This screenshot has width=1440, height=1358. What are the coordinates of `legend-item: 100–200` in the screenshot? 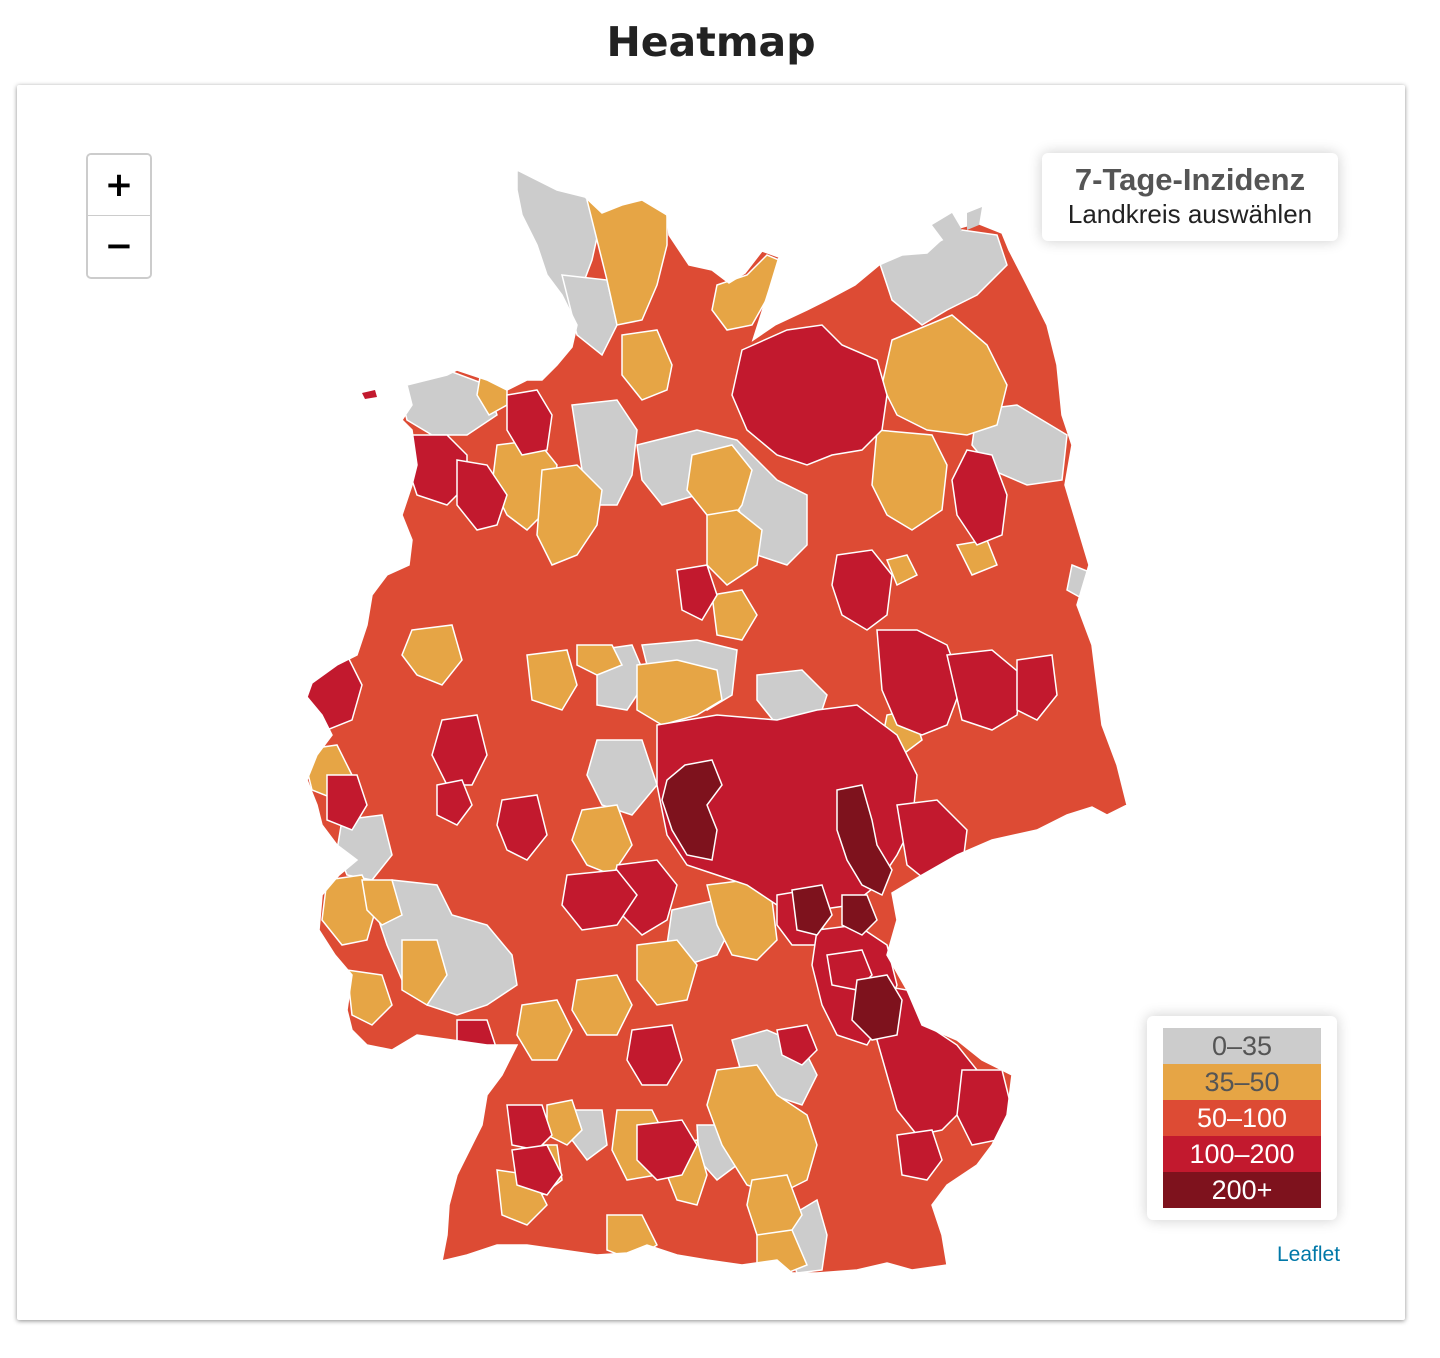 It's located at (1242, 1154).